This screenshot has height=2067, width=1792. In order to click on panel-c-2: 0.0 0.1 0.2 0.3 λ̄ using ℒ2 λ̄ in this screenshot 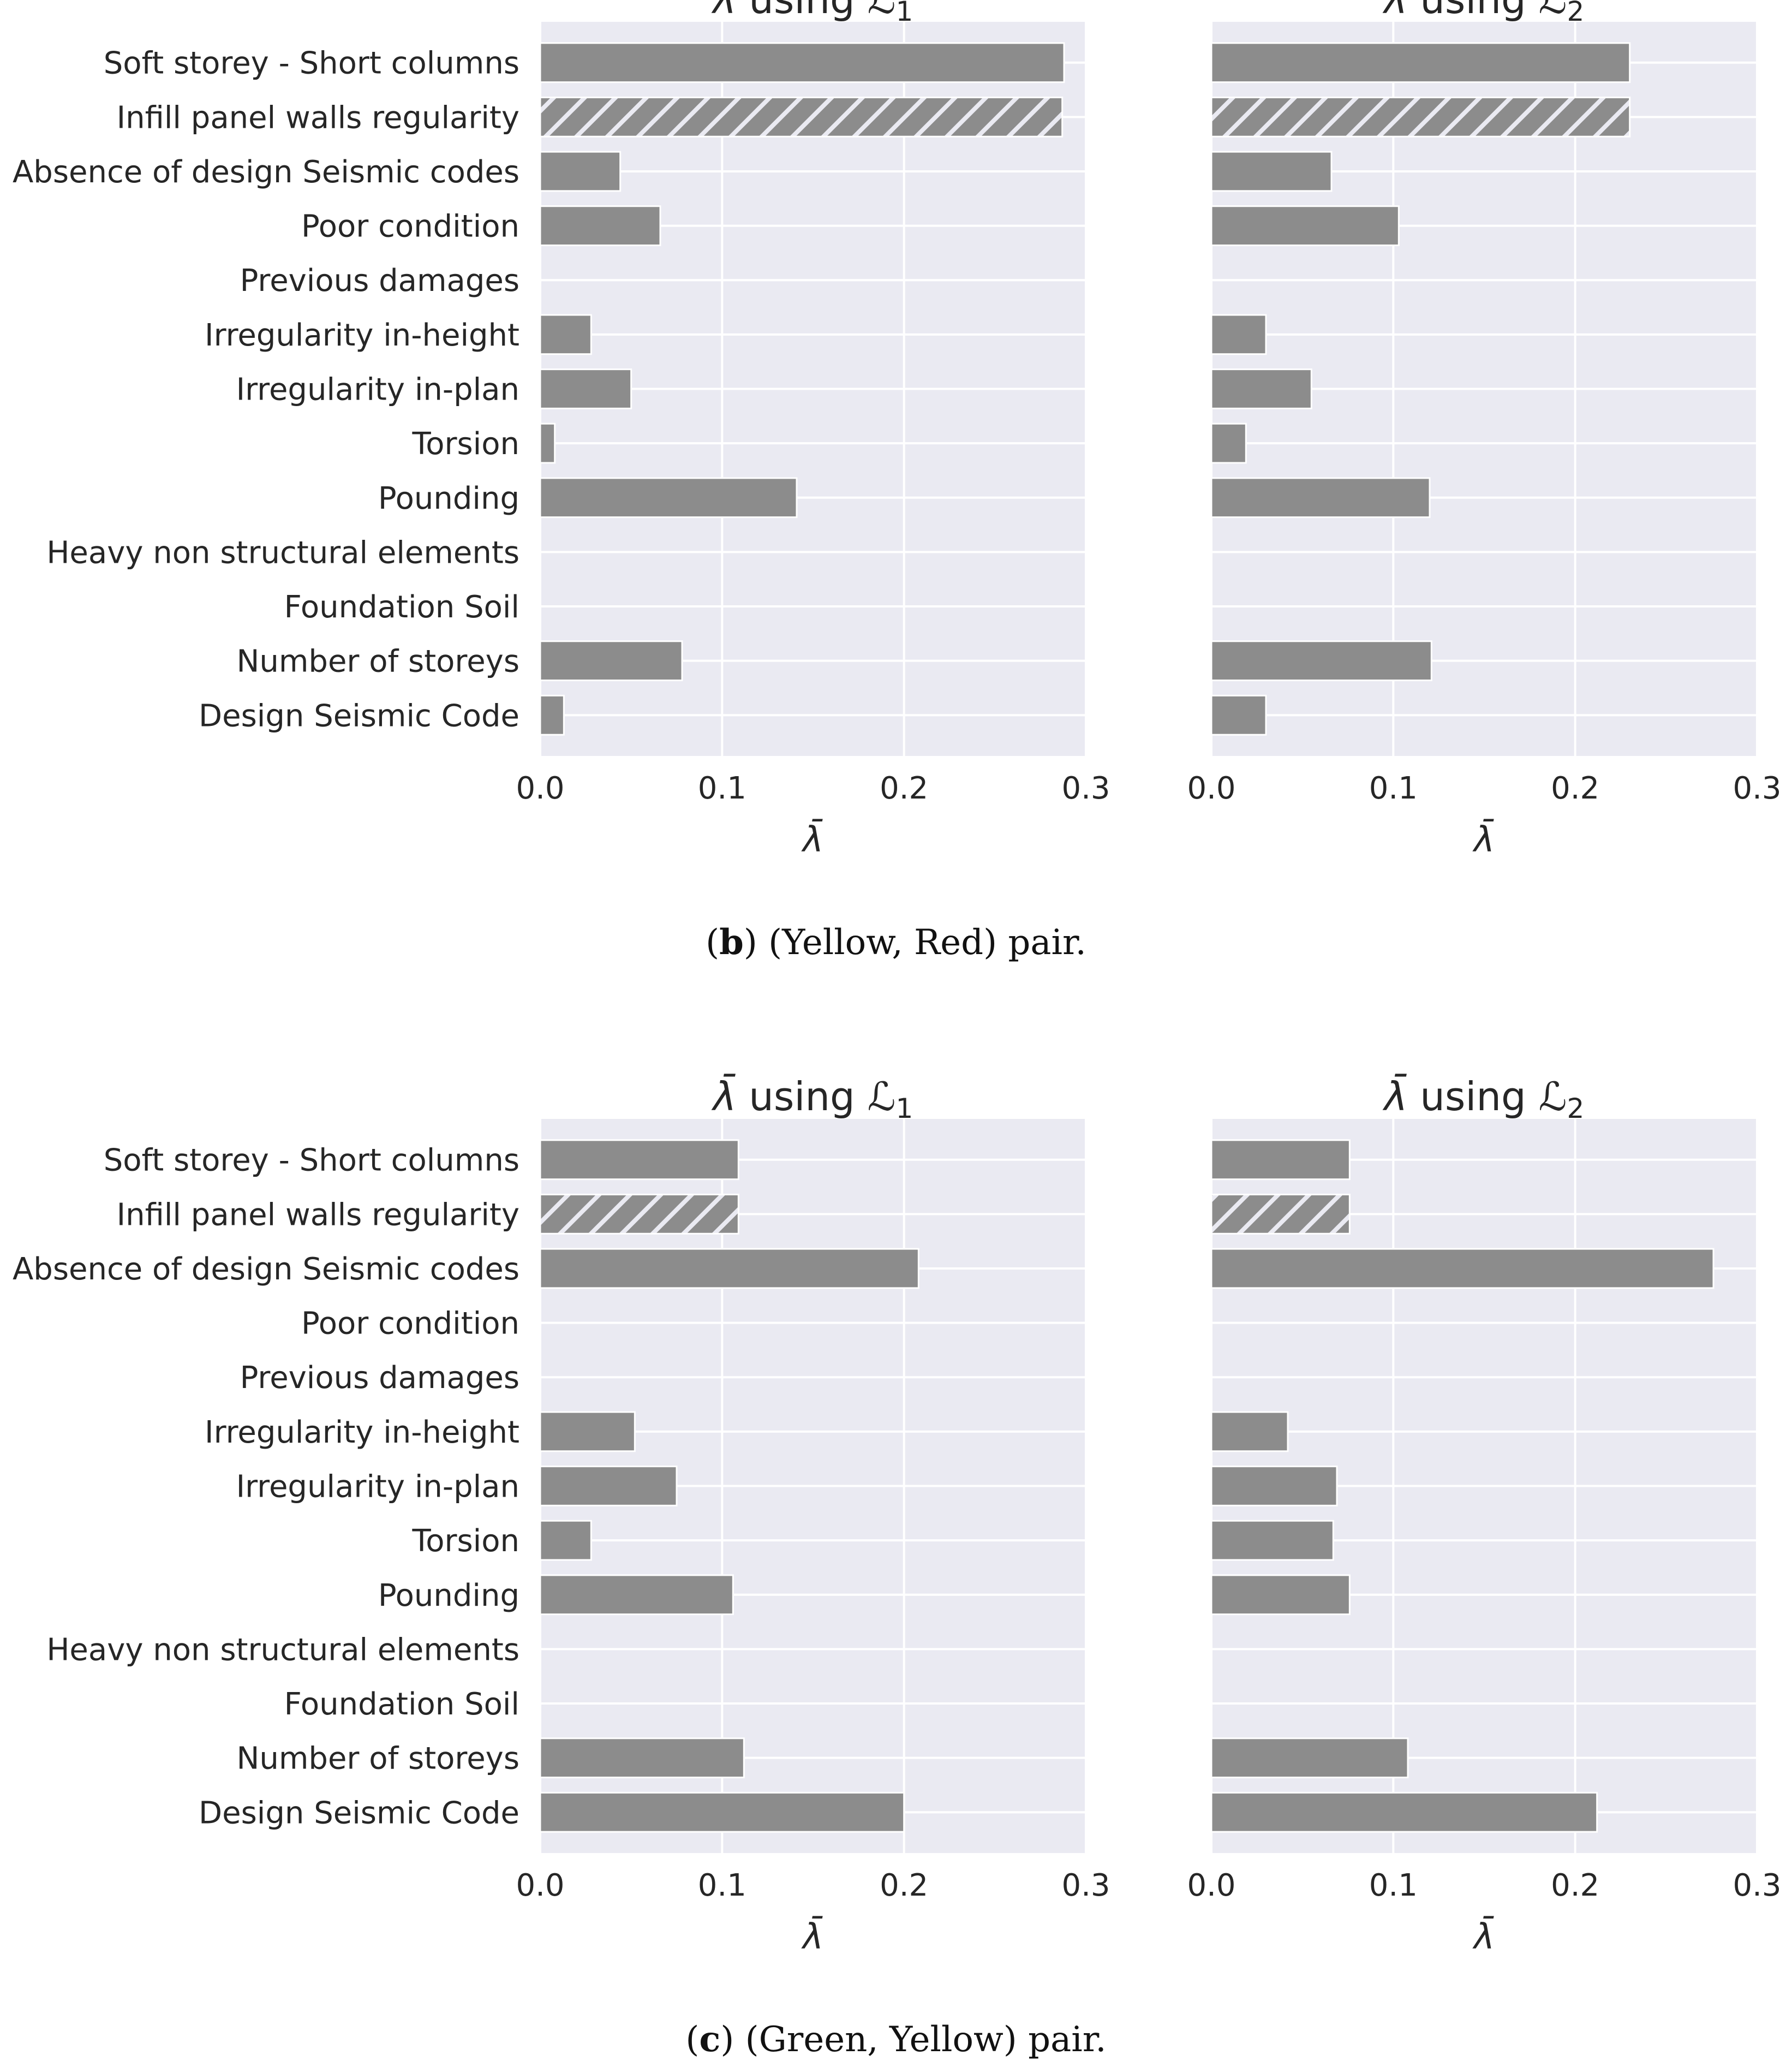, I will do `click(1484, 1515)`.